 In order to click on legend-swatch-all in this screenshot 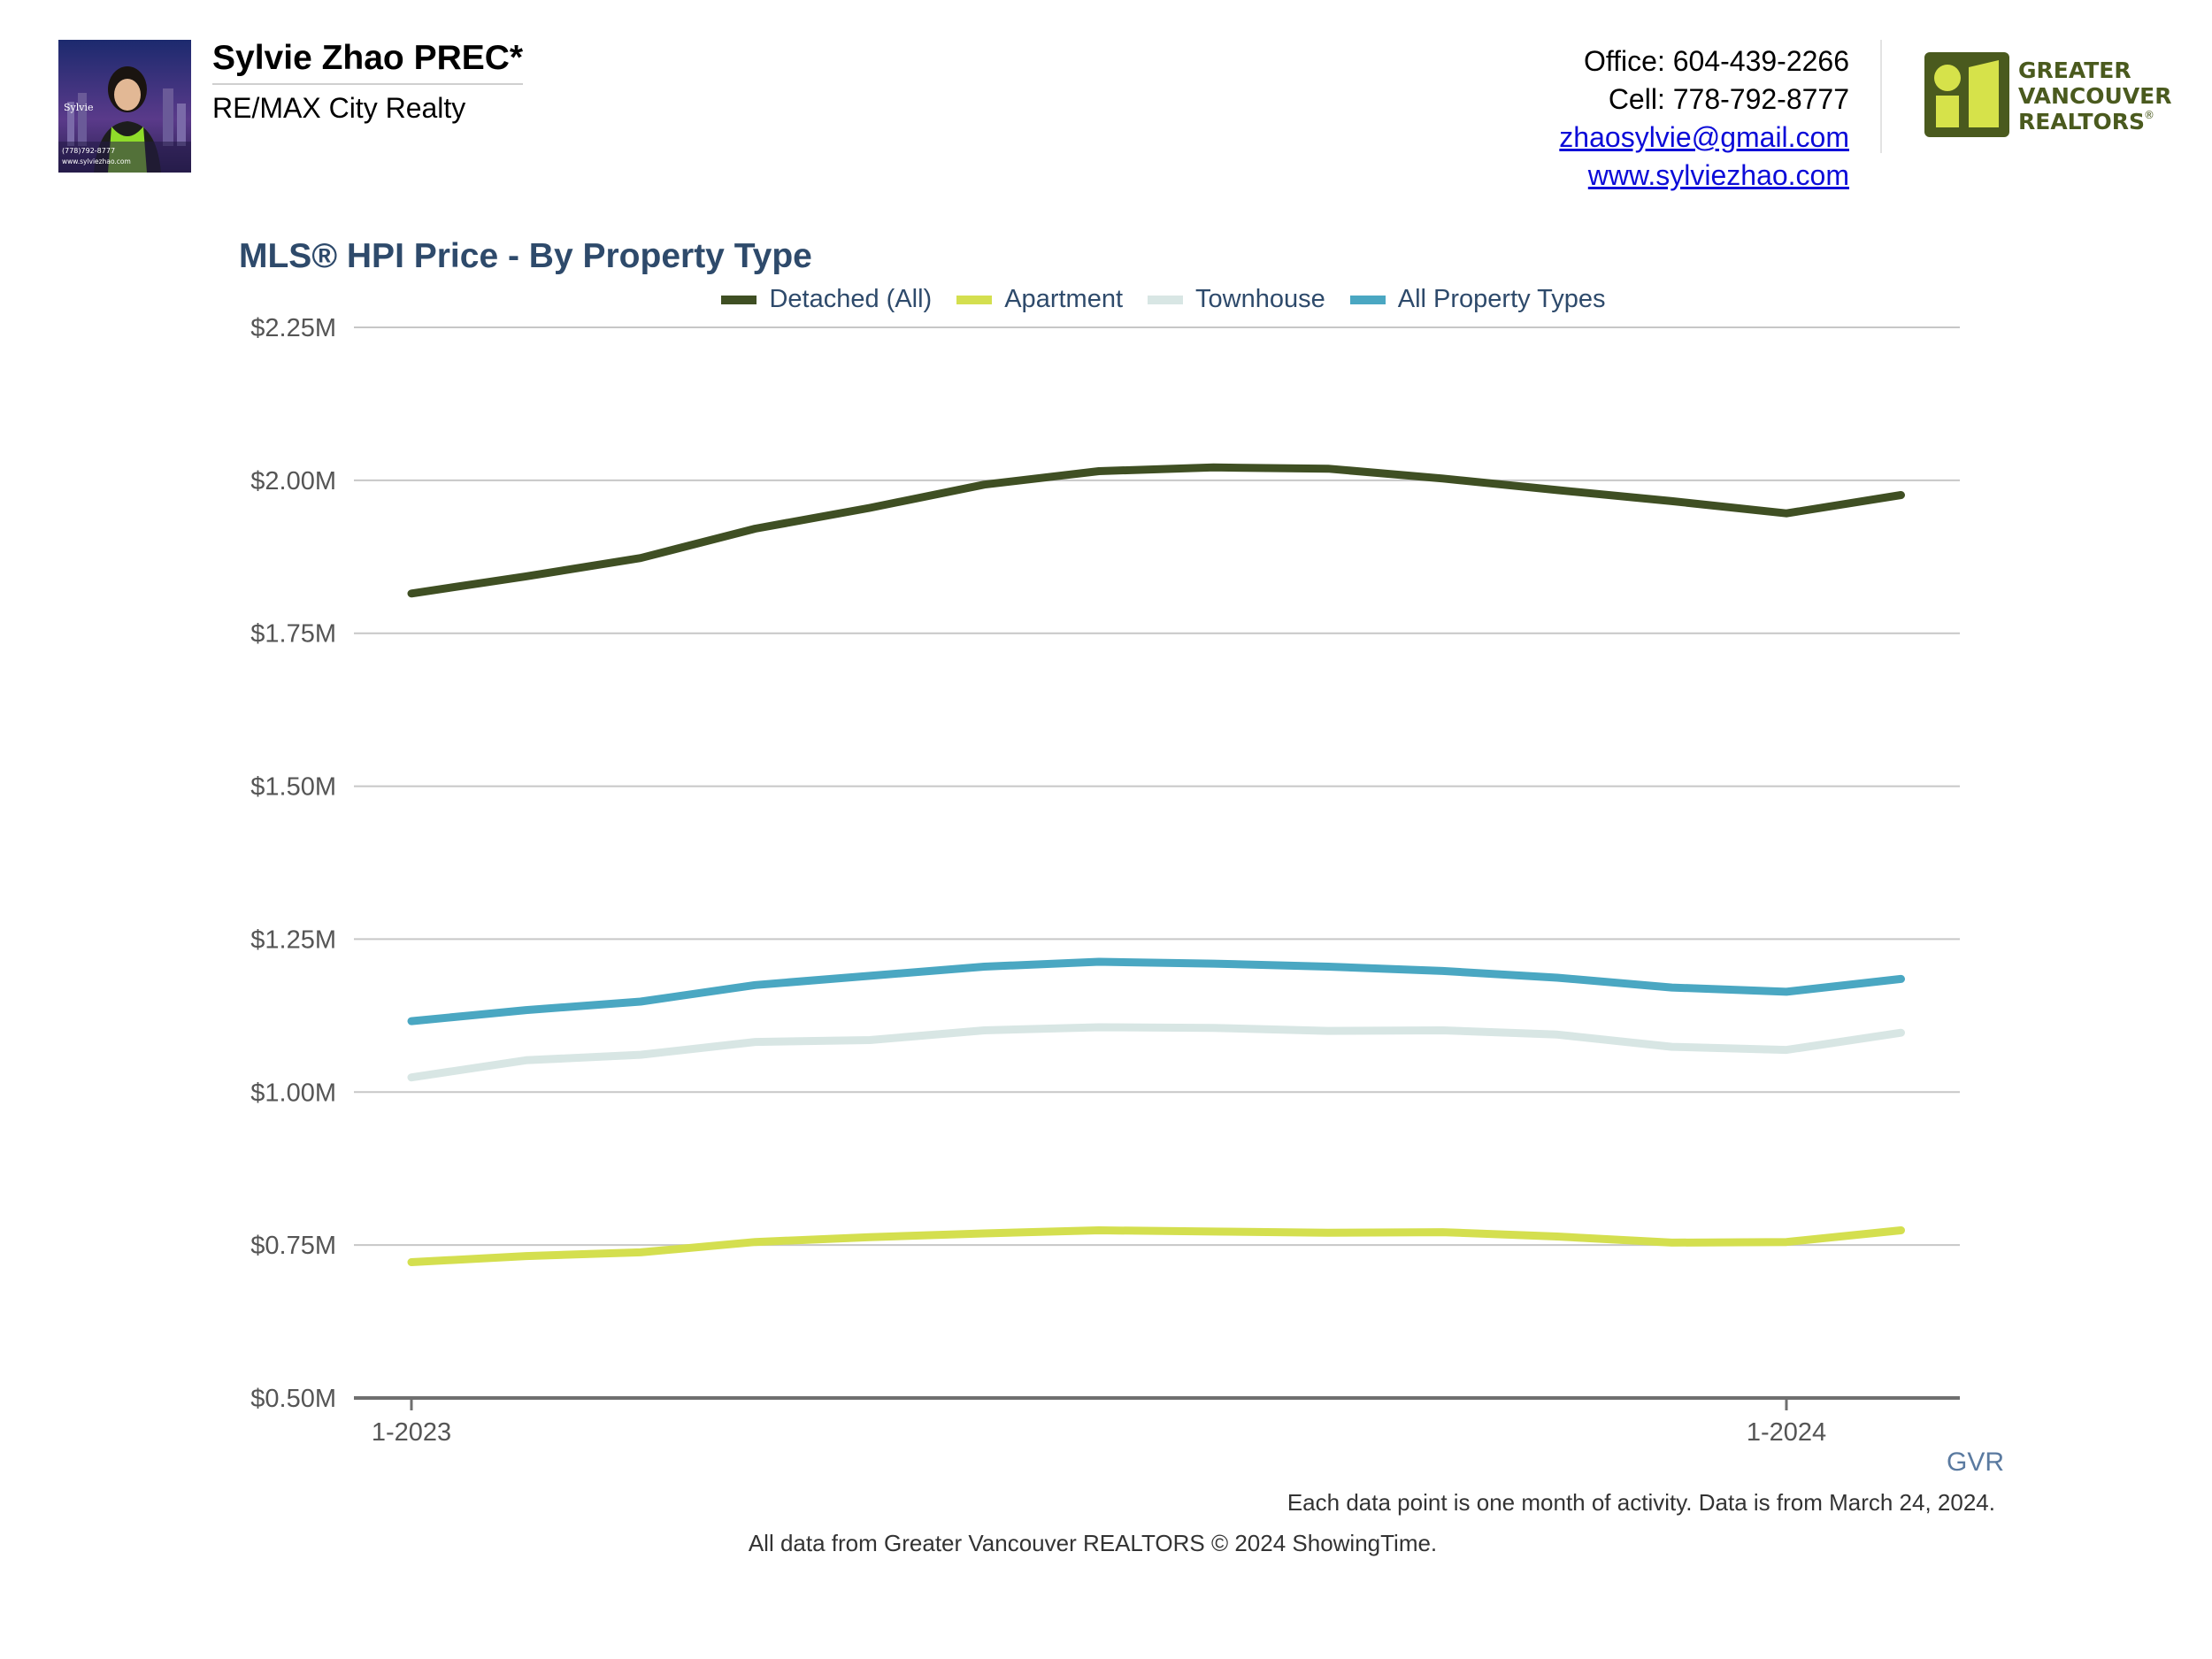, I will do `click(1368, 299)`.